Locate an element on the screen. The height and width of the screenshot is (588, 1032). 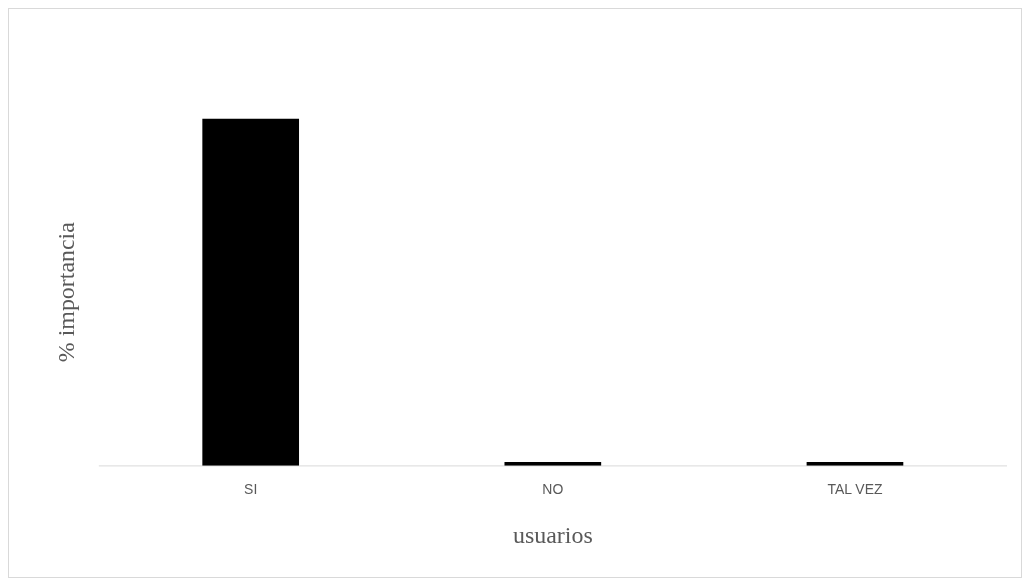
x-tick-label: TAL VEZ is located at coordinates (855, 488).